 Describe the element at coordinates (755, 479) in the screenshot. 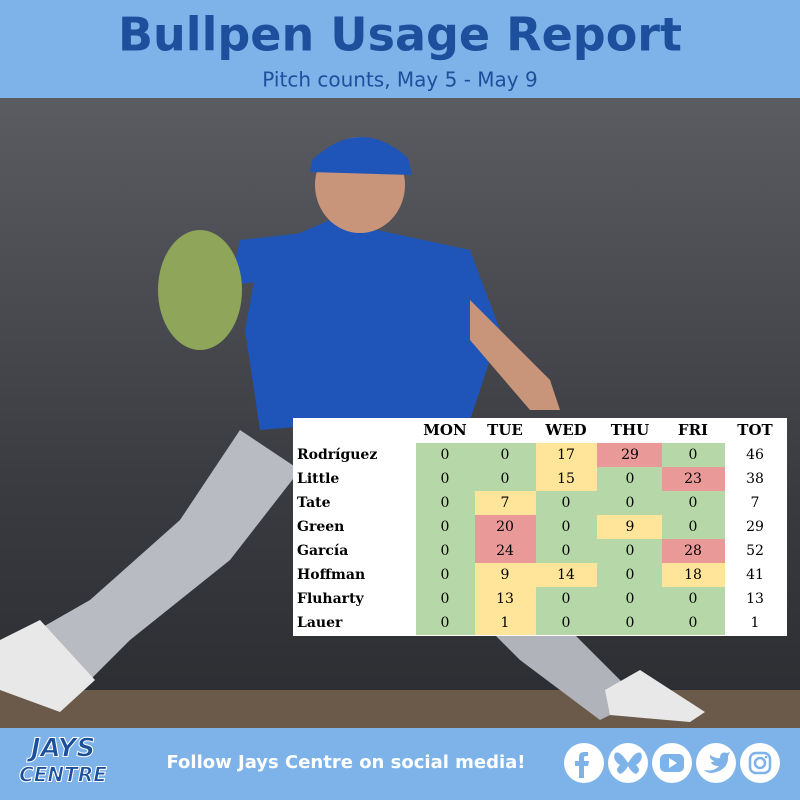

I see `total-count: 38` at that location.